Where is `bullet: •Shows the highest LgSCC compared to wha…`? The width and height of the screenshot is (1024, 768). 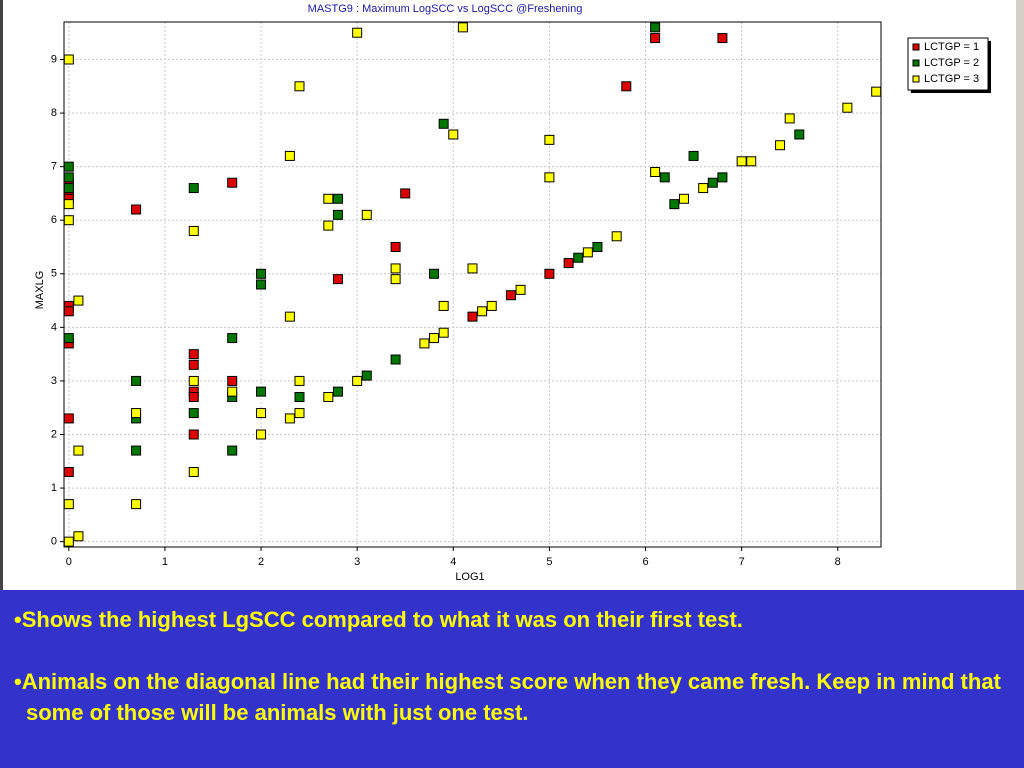
bullet: •Shows the highest LgSCC compared to wha… is located at coordinates (378, 619).